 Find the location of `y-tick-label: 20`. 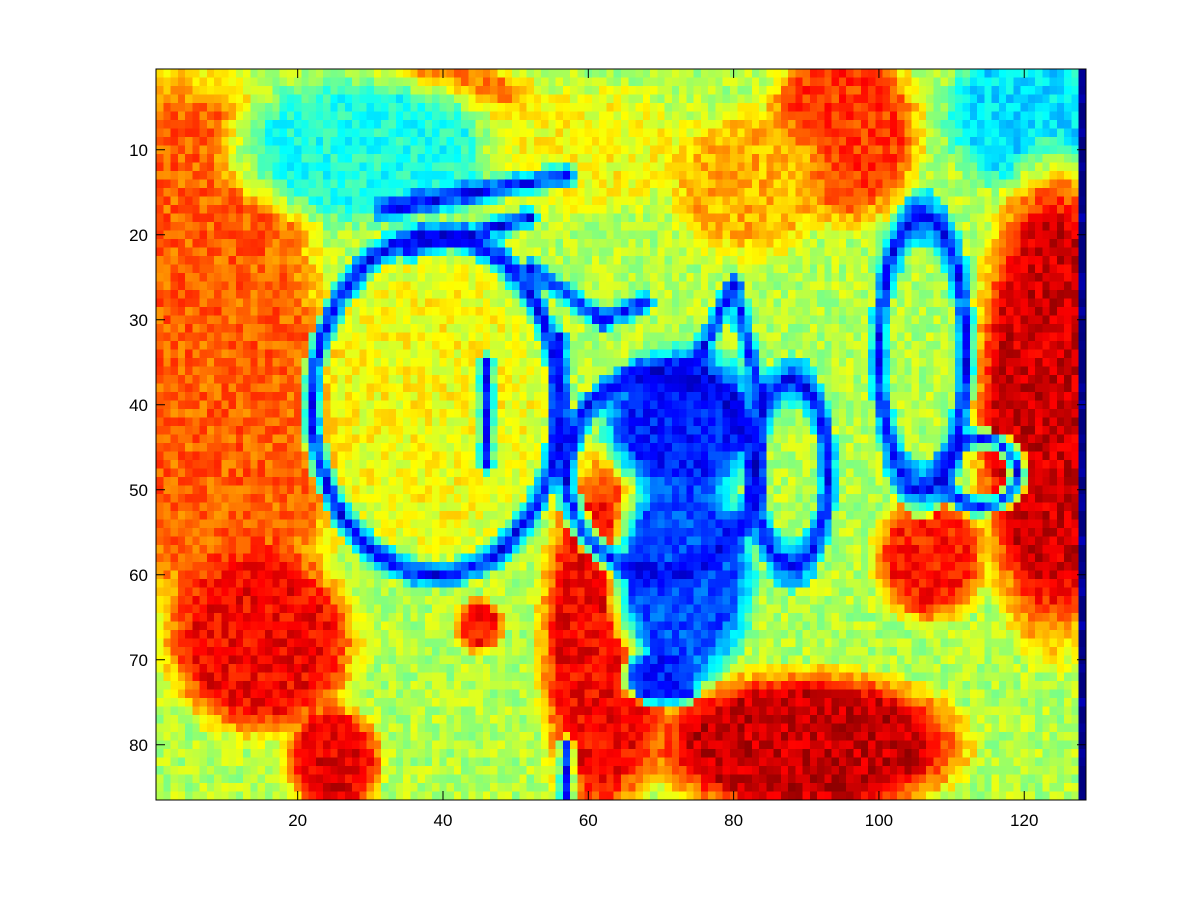

y-tick-label: 20 is located at coordinates (138, 235).